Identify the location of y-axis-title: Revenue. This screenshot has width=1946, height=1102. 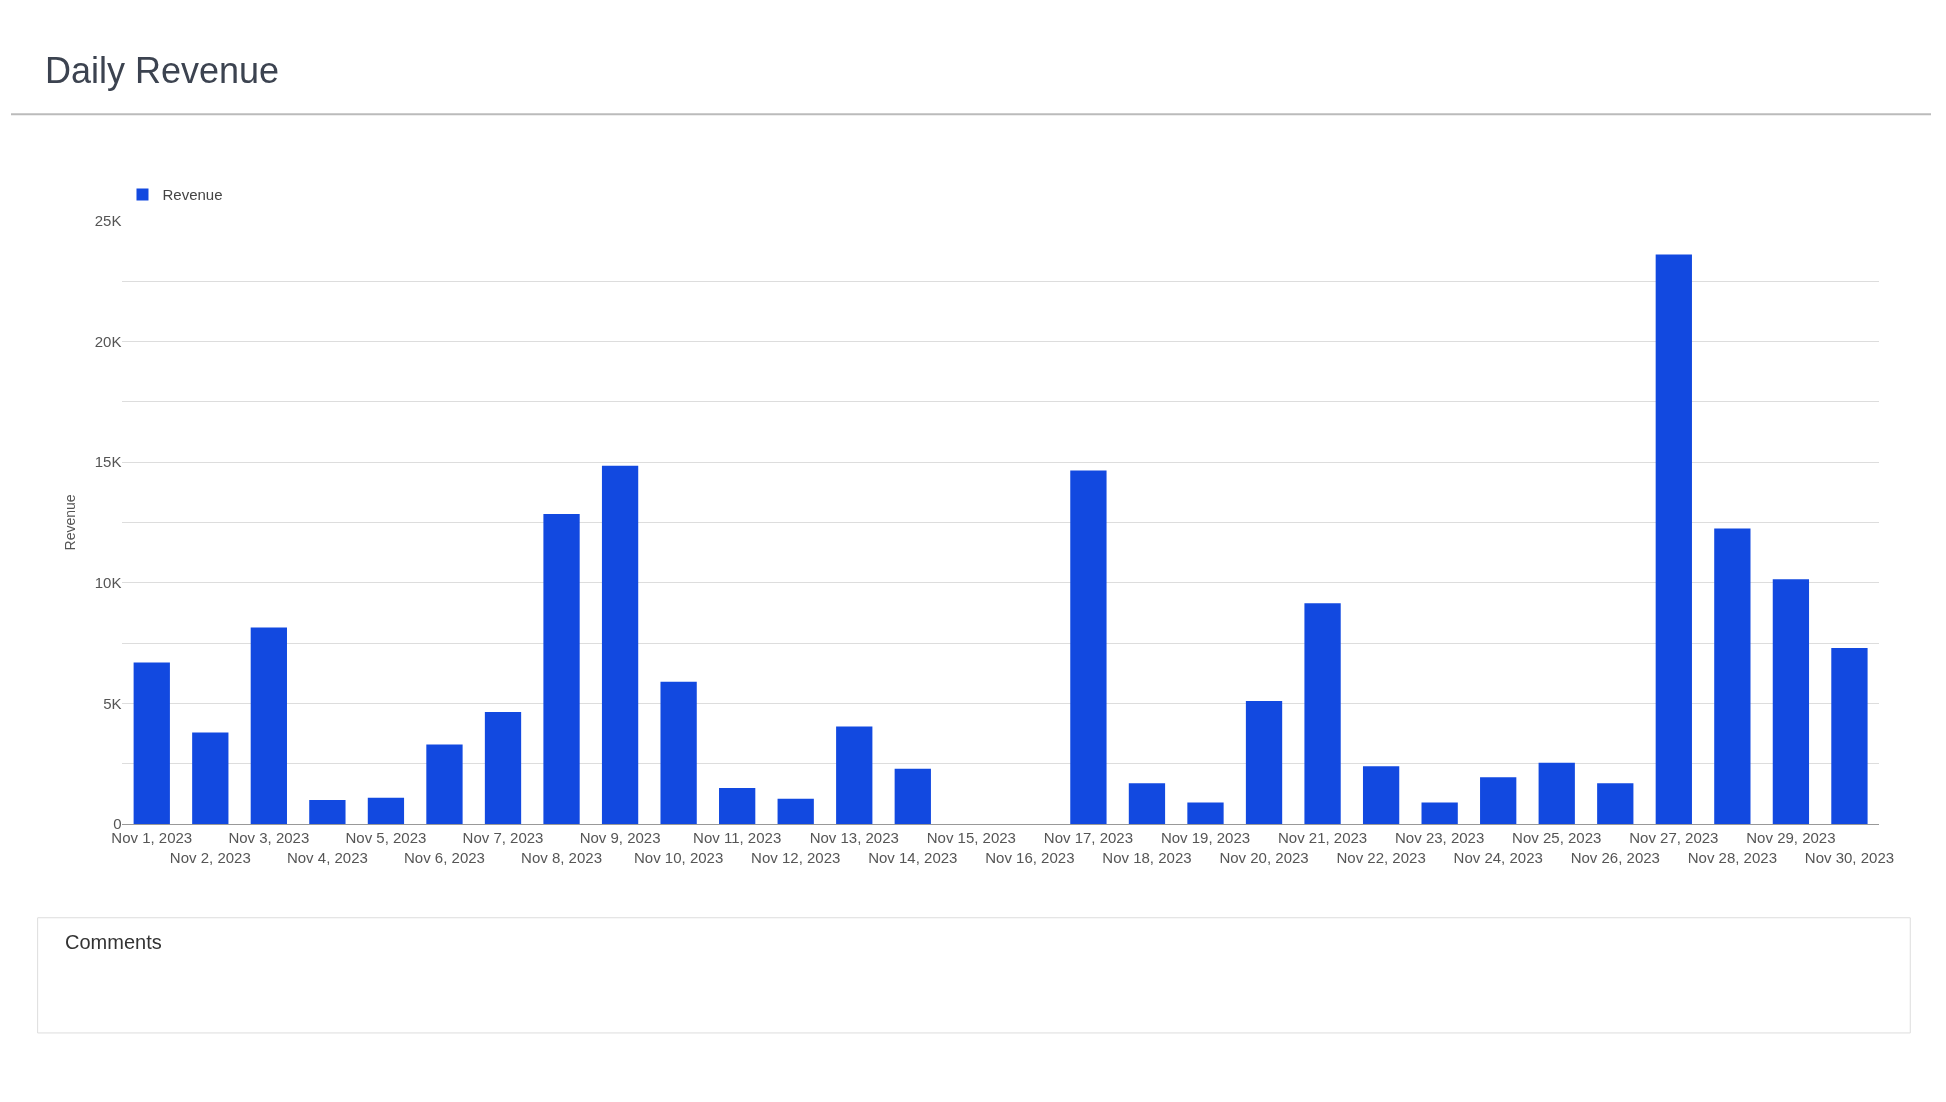
(70, 522).